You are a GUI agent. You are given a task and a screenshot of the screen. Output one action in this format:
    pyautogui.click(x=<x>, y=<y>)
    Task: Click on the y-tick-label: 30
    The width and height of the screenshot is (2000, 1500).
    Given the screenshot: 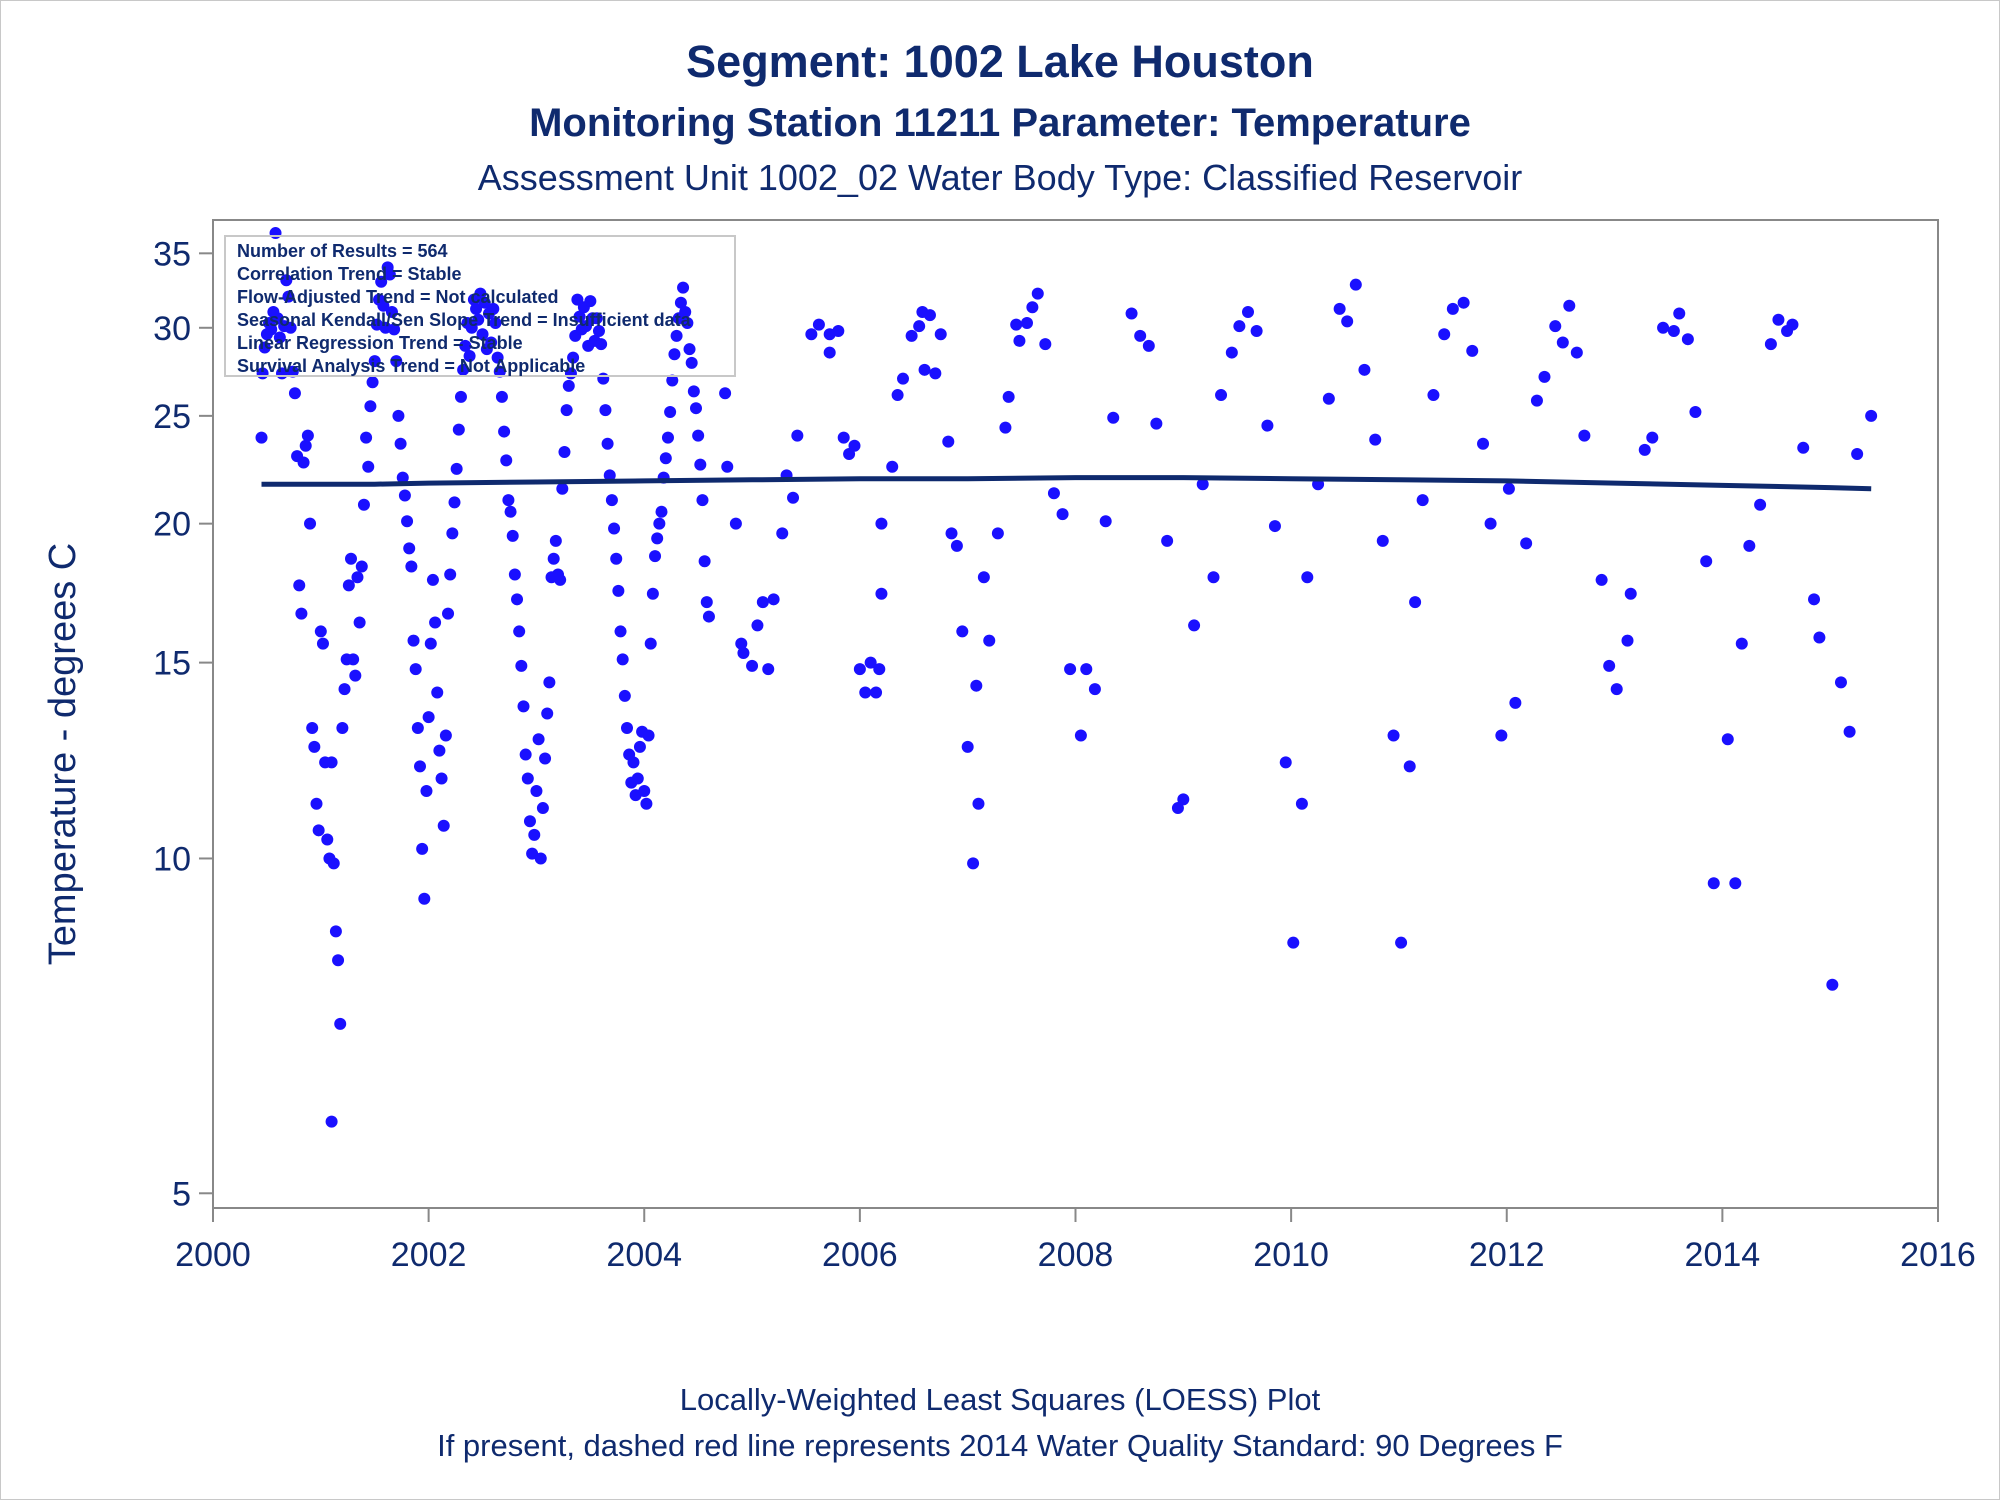 What is the action you would take?
    pyautogui.click(x=172, y=329)
    